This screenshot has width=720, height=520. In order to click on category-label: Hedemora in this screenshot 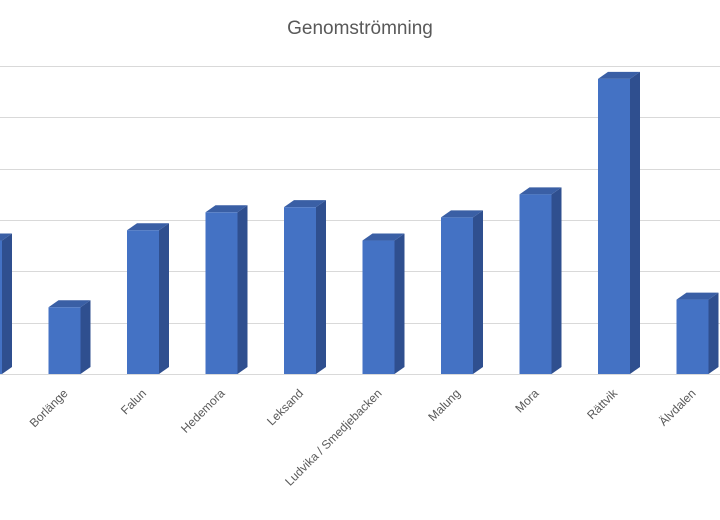, I will do `click(203, 411)`.